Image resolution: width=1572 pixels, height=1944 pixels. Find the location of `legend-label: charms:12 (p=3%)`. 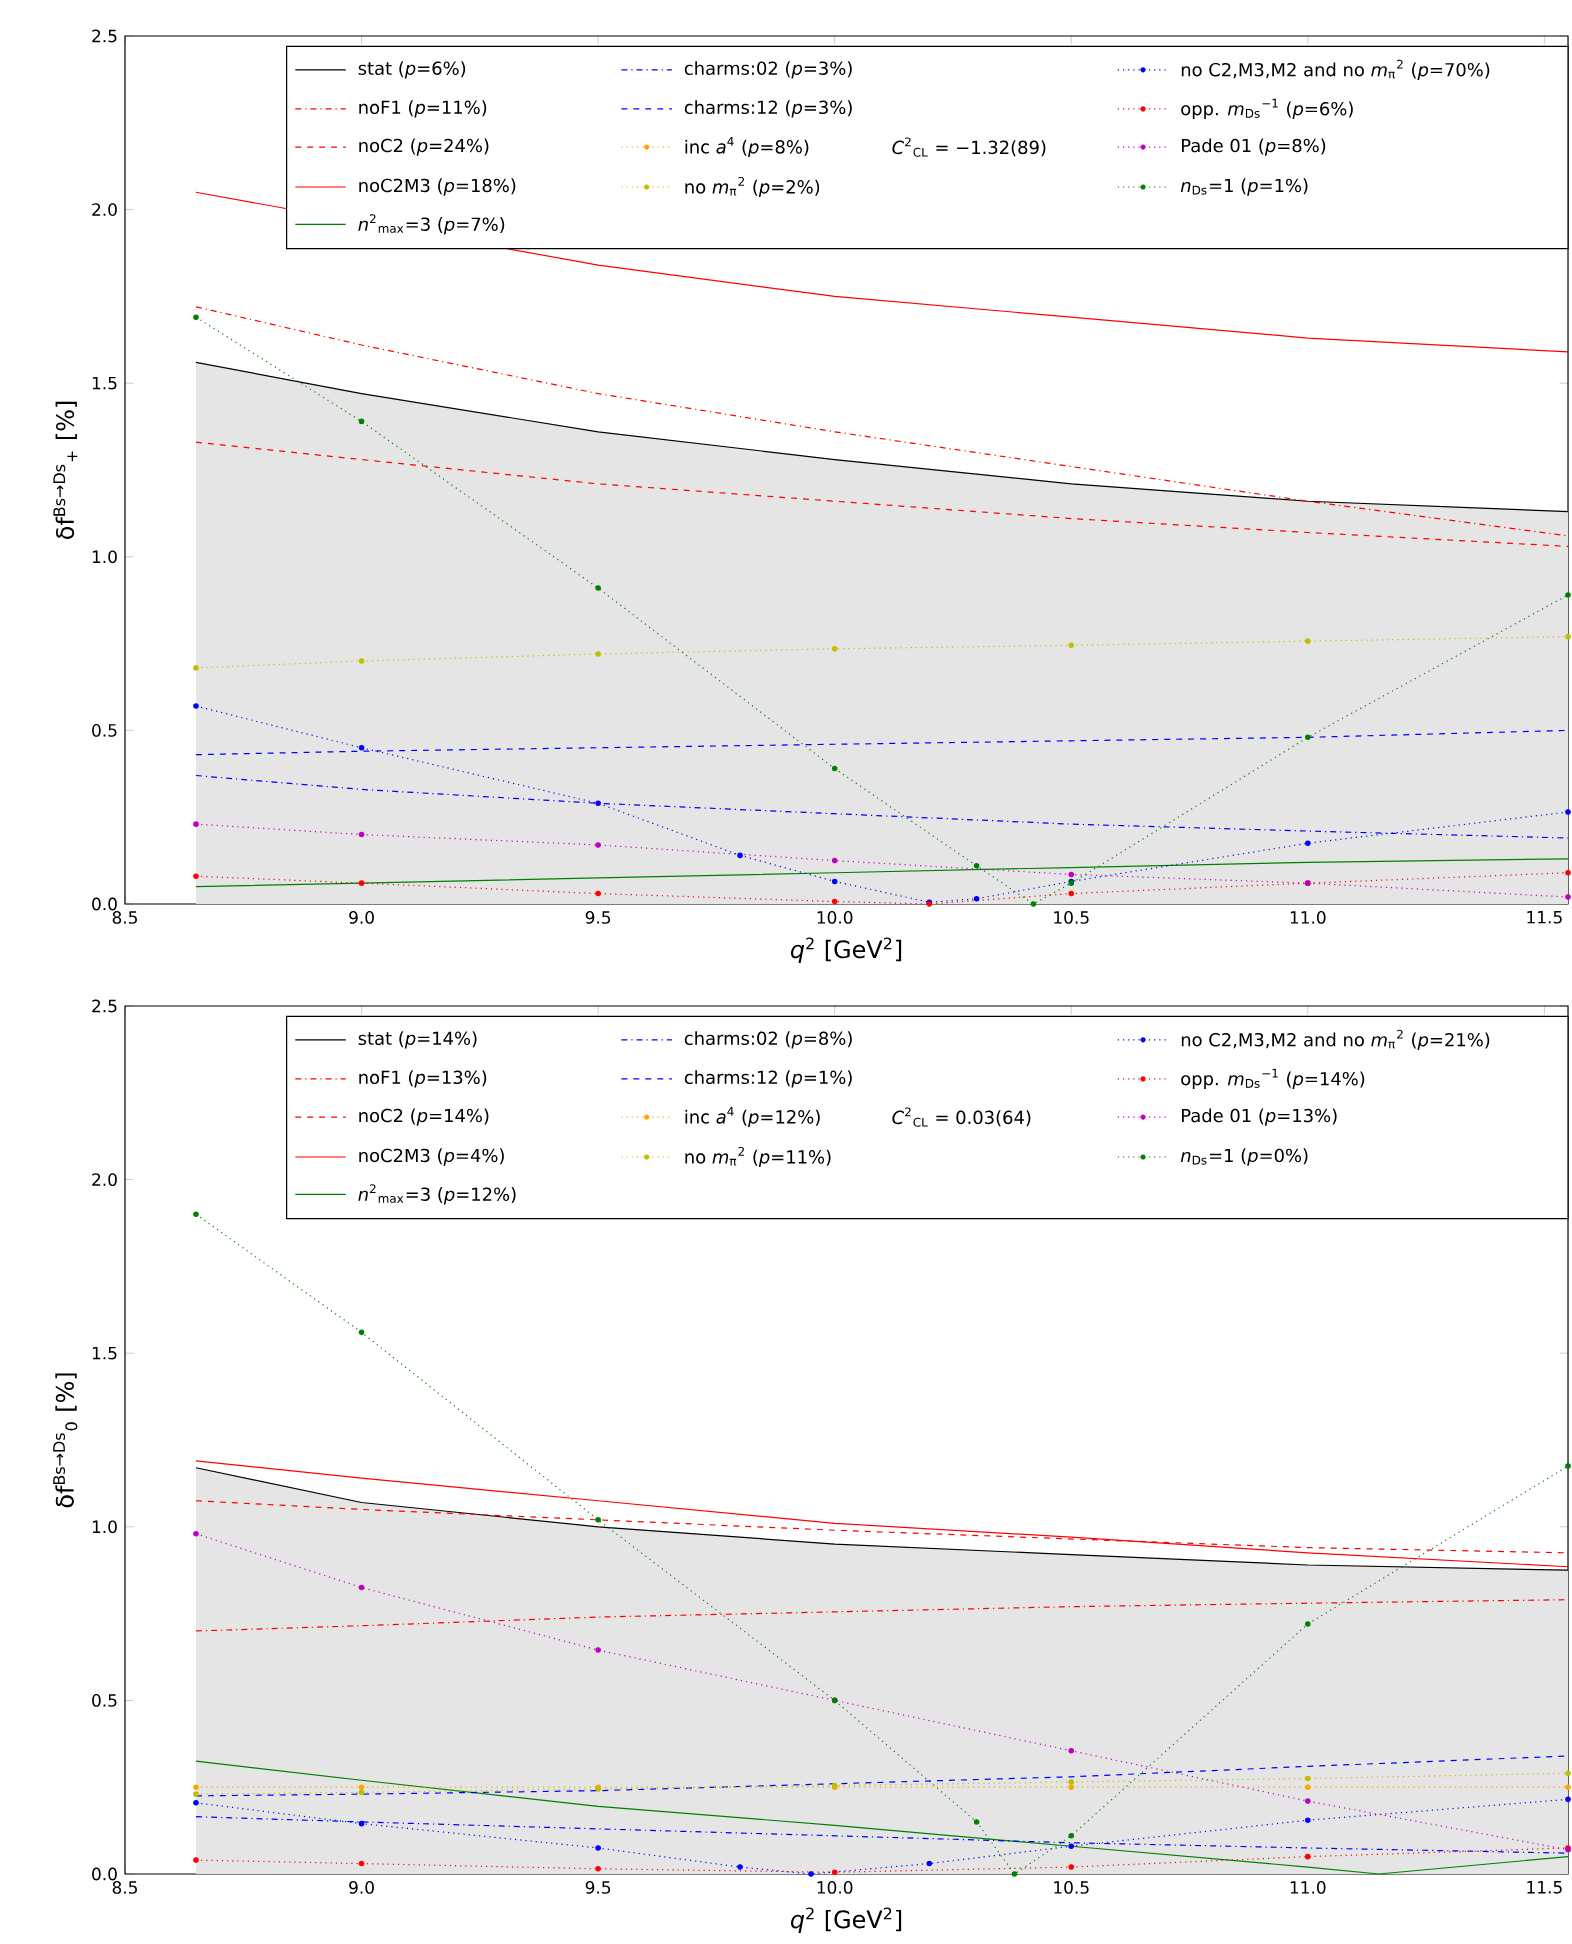

legend-label: charms:12 (p=3%) is located at coordinates (768, 109).